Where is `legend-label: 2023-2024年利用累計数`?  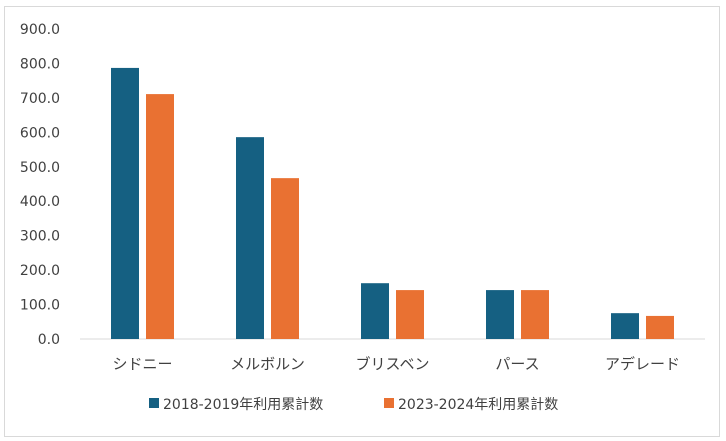 legend-label: 2023-2024年利用累計数 is located at coordinates (478, 405).